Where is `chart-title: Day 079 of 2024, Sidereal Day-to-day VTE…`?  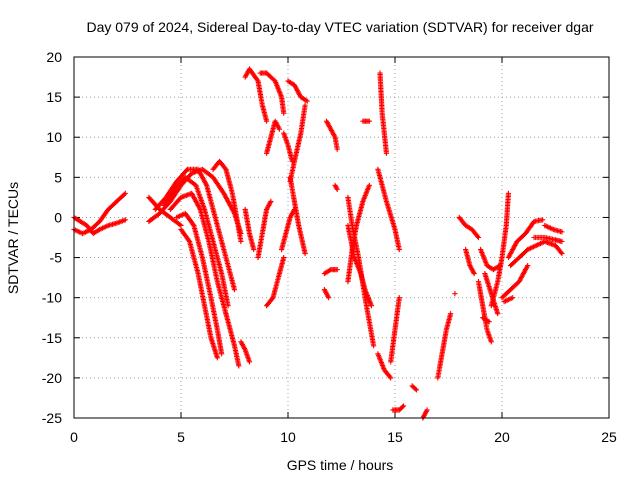 chart-title: Day 079 of 2024, Sidereal Day-to-day VTE… is located at coordinates (339, 27).